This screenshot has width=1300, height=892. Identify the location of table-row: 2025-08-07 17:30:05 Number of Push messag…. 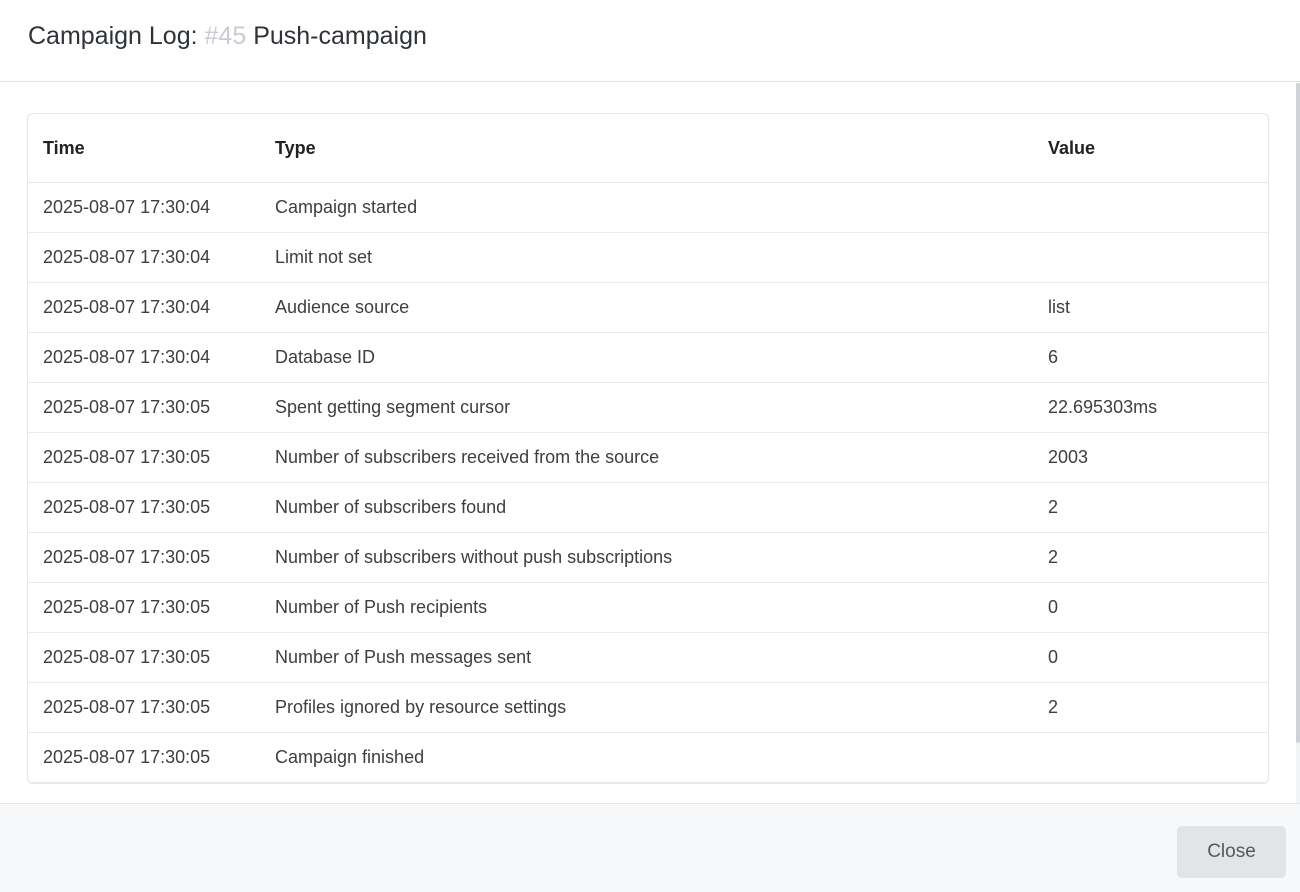
(648, 657).